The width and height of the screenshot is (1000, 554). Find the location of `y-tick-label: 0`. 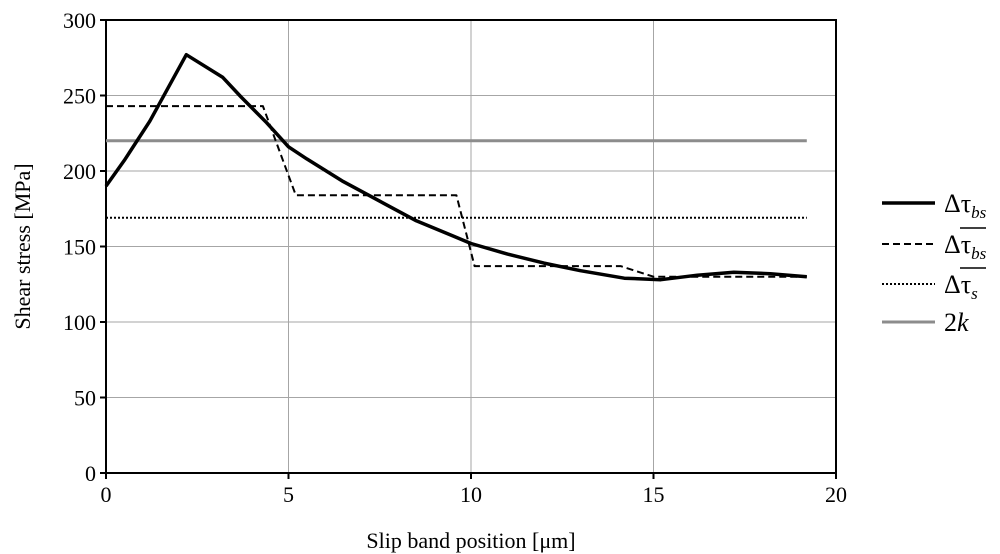

y-tick-label: 0 is located at coordinates (90, 473).